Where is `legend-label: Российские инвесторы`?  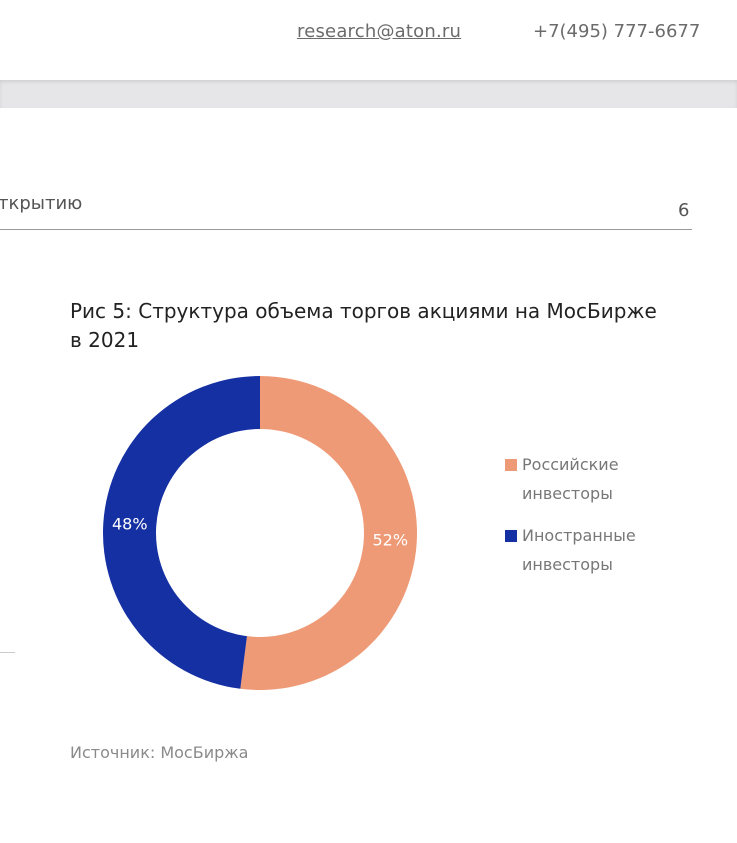 legend-label: Российские инвесторы is located at coordinates (570, 479).